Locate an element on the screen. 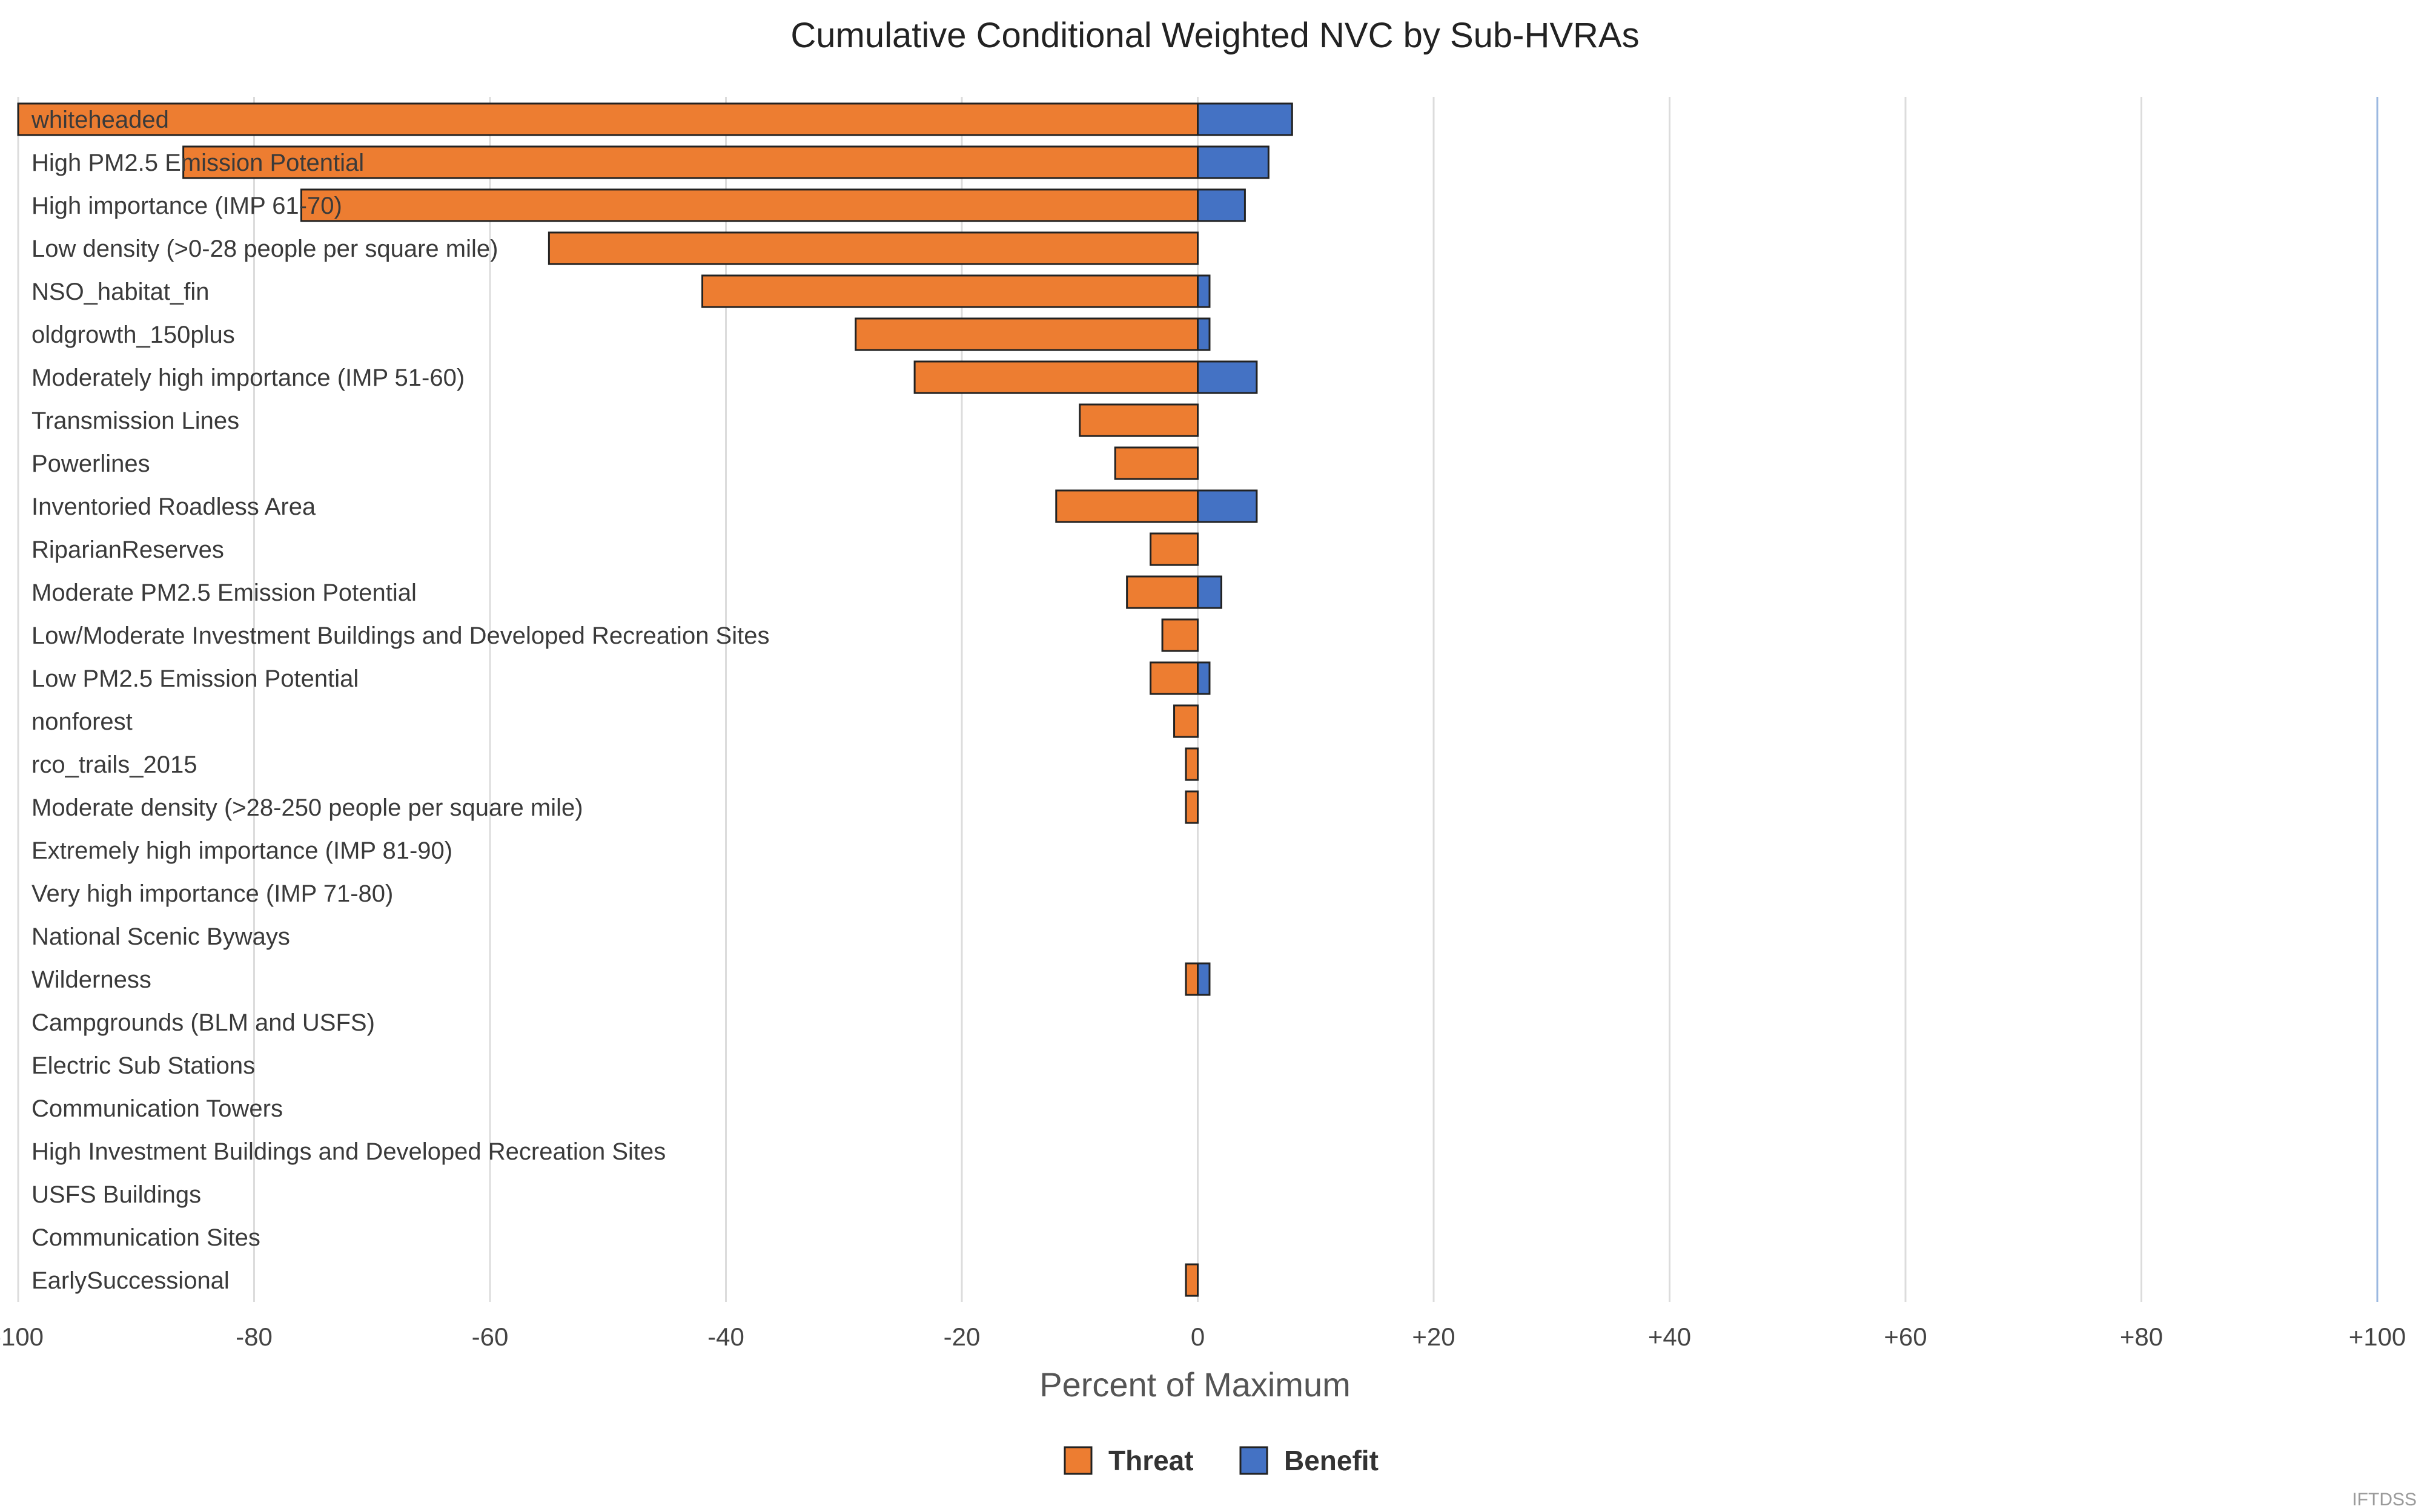 The image size is (2430, 1512). category-label: EarlySuccessional is located at coordinates (130, 1280).